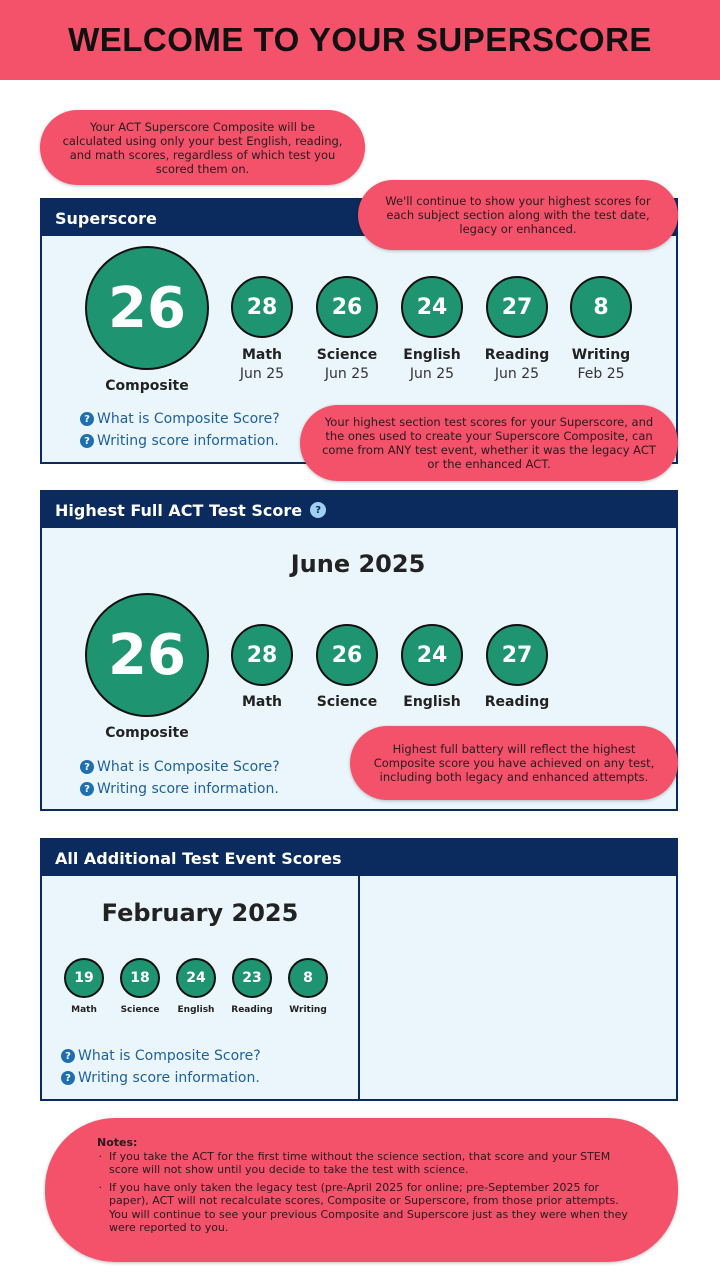 The image size is (720, 1279). Describe the element at coordinates (360, 40) in the screenshot. I see `banner: WELCOME TO YOUR SUPERSCORE` at that location.